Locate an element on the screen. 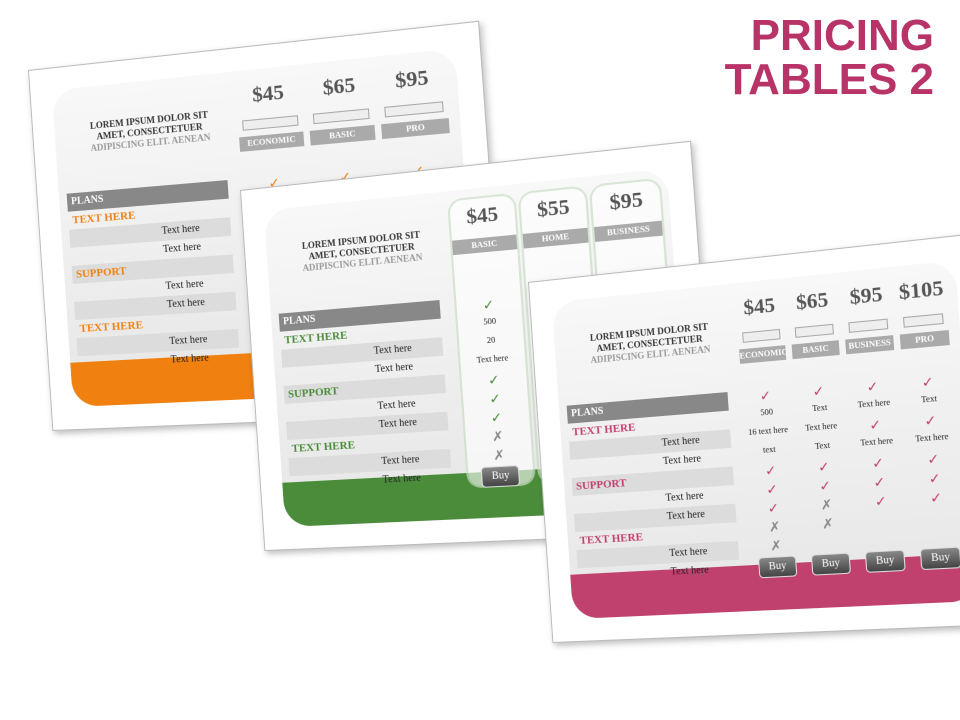  plan-cell: ✗ is located at coordinates (828, 524).